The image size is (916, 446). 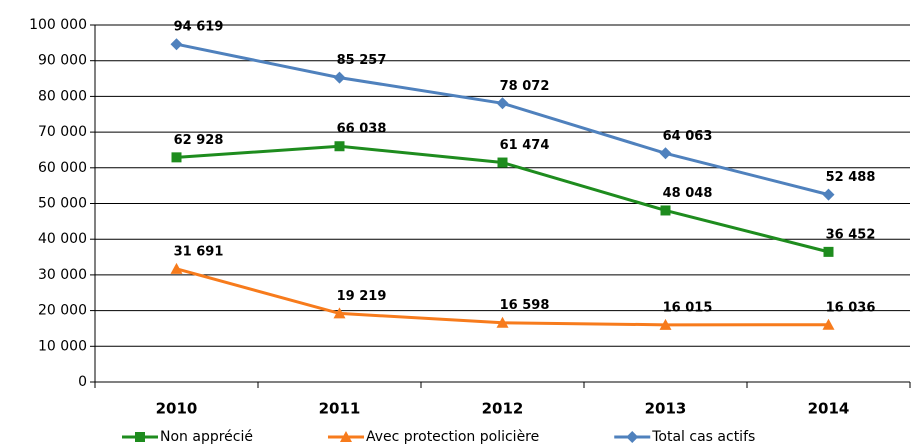 I want to click on data-label: 16 036, so click(x=851, y=307).